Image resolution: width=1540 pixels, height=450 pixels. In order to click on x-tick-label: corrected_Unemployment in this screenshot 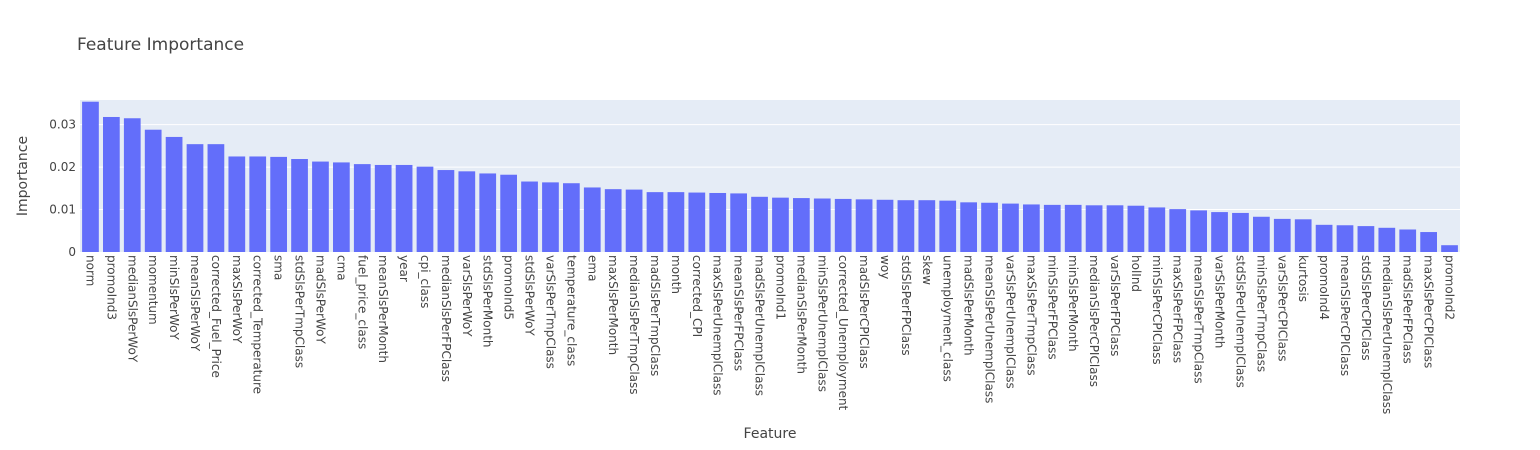, I will do `click(843, 333)`.